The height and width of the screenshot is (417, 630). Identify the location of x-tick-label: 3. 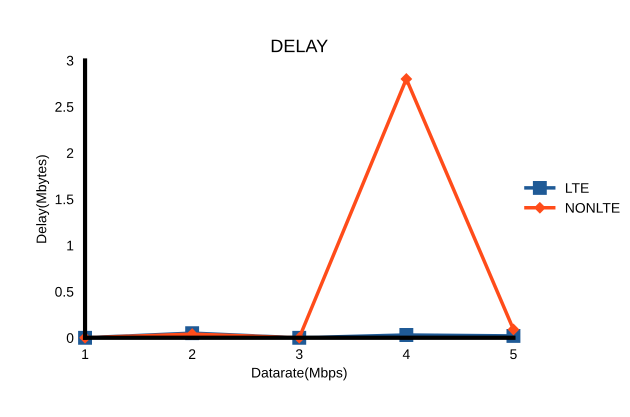
(299, 354).